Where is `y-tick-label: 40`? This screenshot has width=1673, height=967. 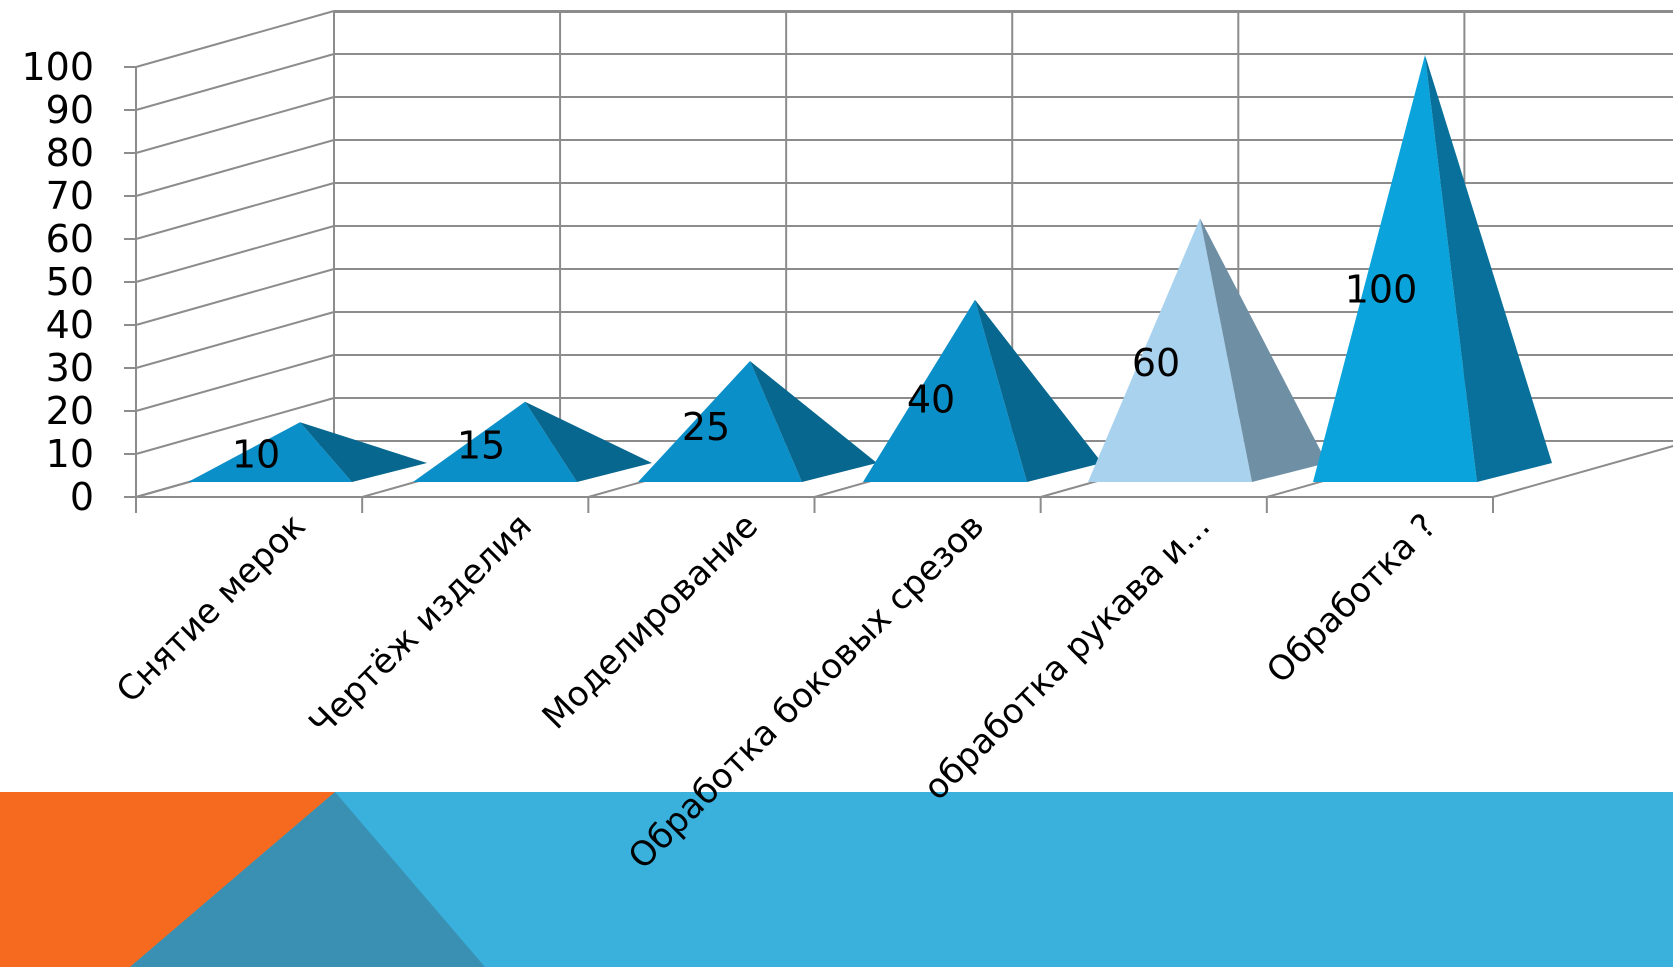 y-tick-label: 40 is located at coordinates (70, 325).